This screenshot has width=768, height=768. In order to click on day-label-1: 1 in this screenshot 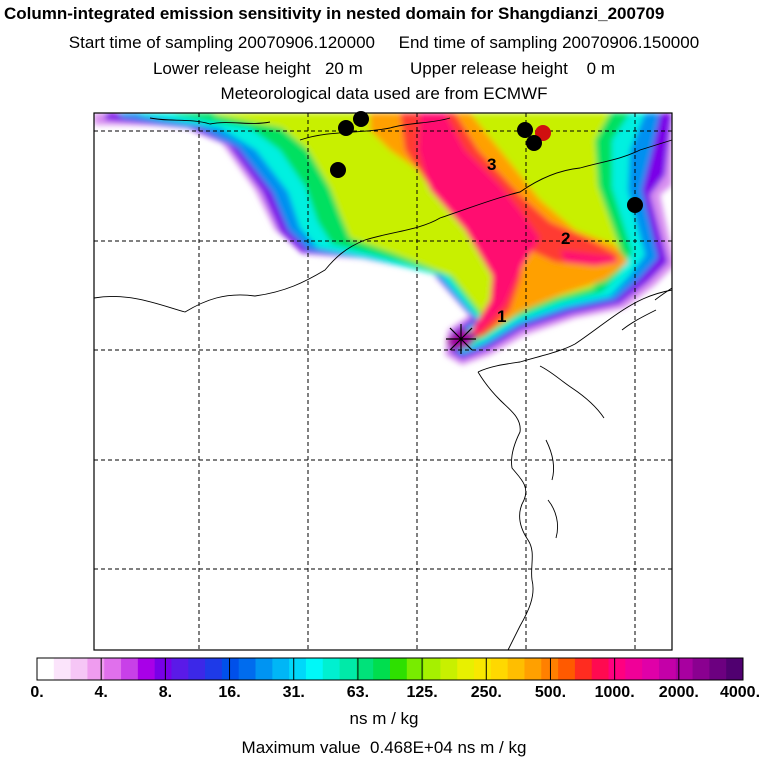, I will do `click(501, 316)`.